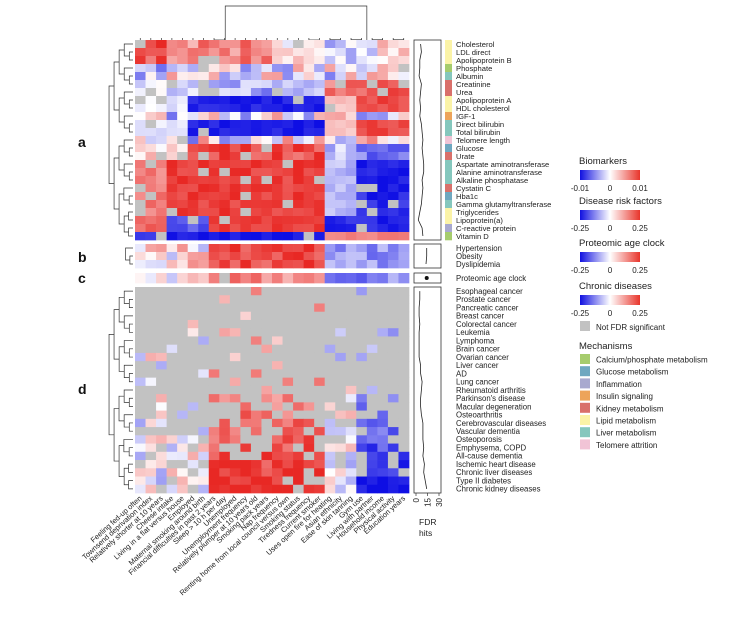 This screenshot has height=623, width=731. Describe the element at coordinates (473, 52) in the screenshot. I see `row-label: LDL direct` at that location.